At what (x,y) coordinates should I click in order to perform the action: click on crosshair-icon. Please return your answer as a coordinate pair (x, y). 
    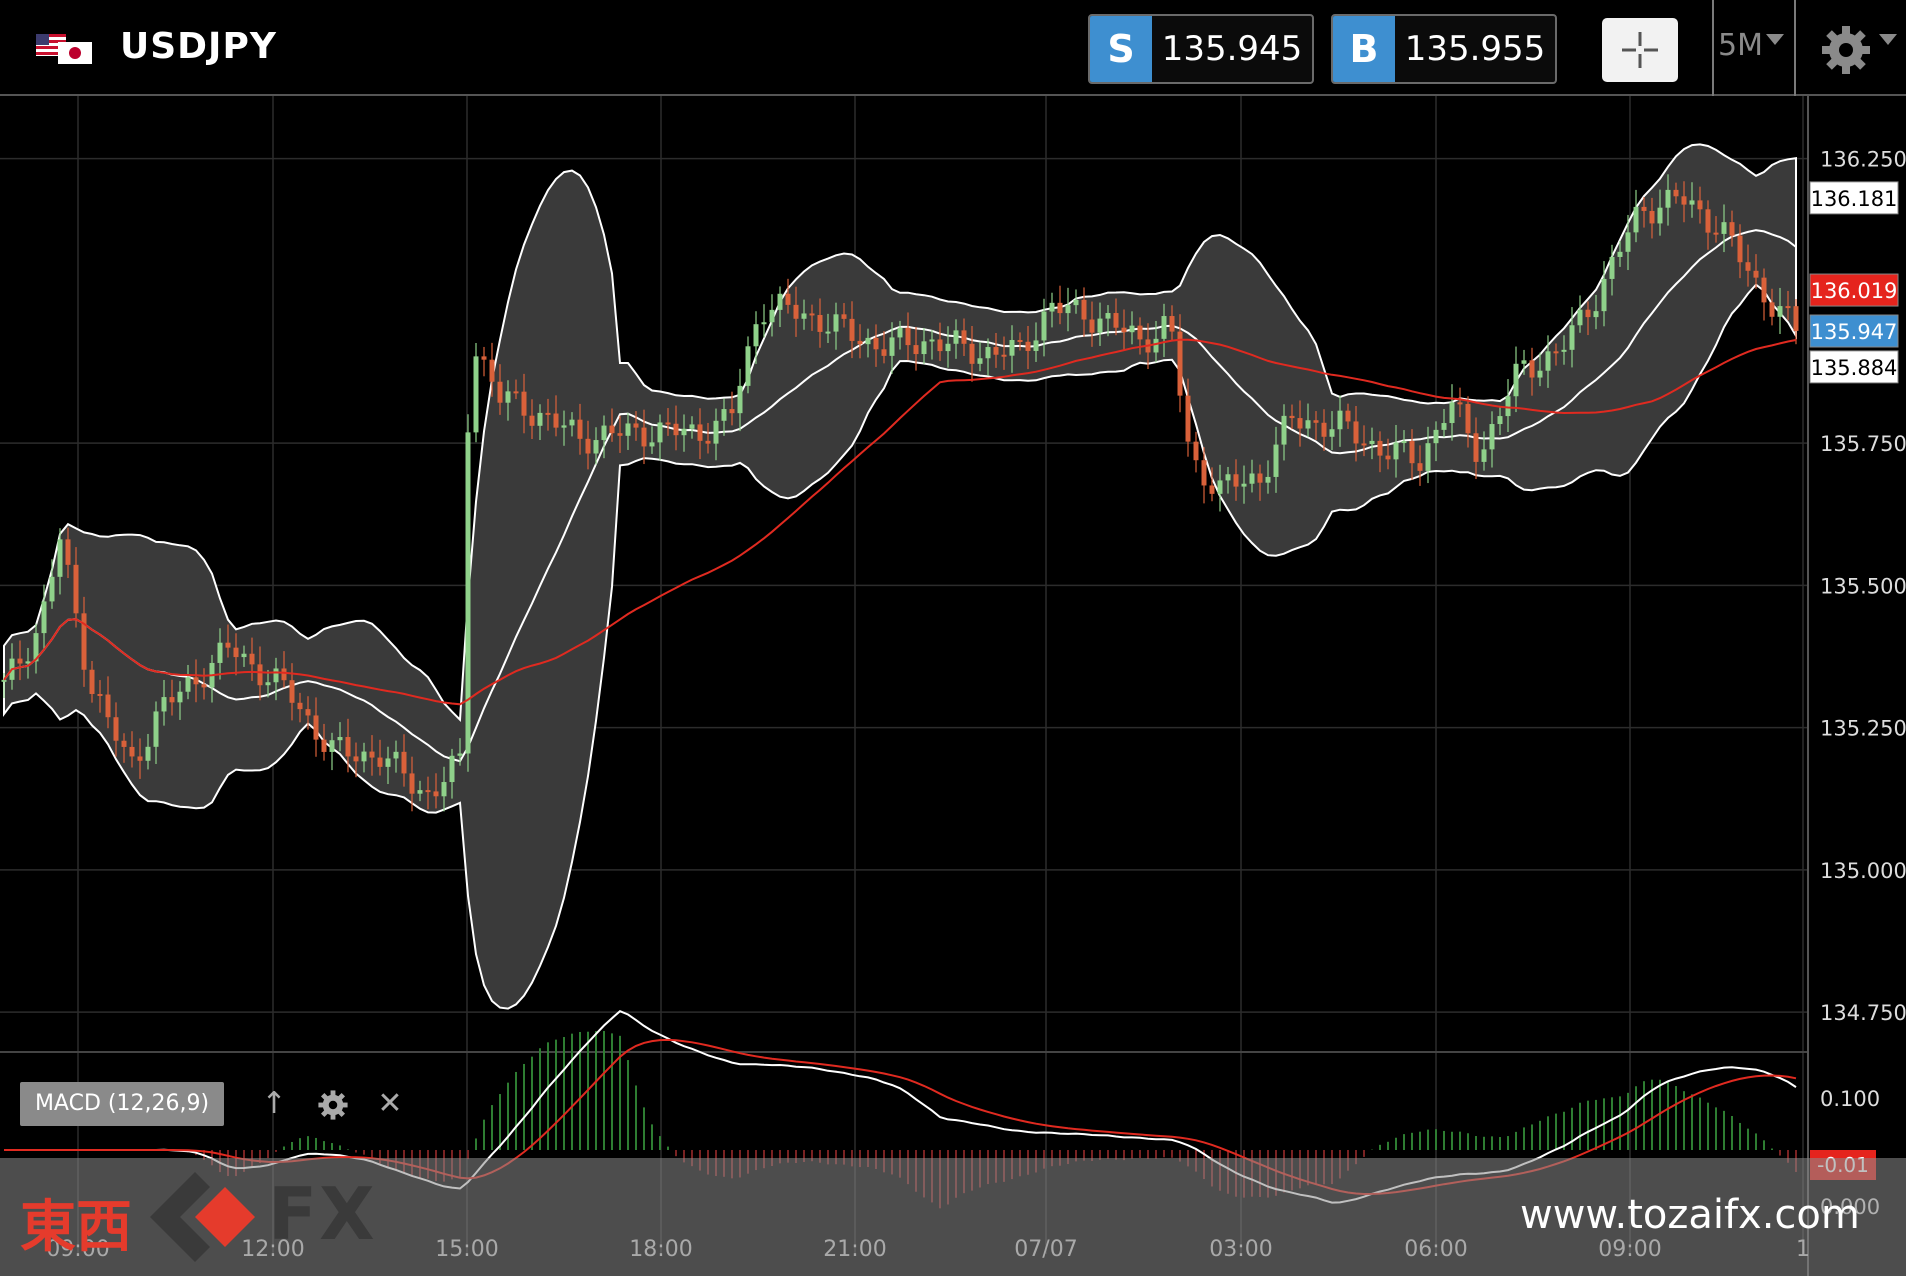
    Looking at the image, I should click on (1640, 50).